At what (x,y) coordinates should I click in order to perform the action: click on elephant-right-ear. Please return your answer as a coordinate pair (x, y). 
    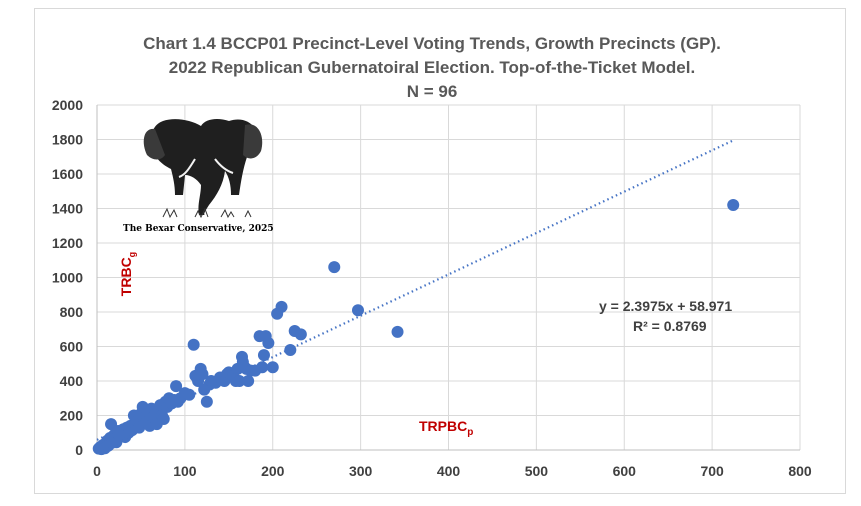
    Looking at the image, I should click on (253, 141).